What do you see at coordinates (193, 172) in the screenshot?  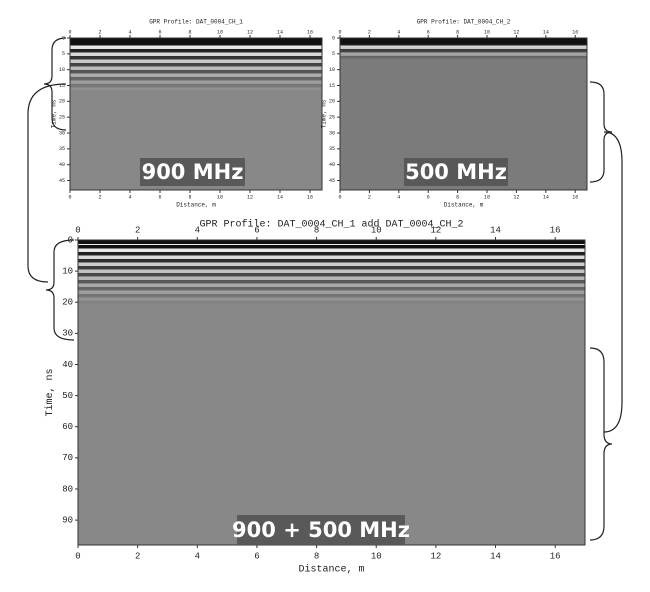 I see `frequency-label: 900 MHz` at bounding box center [193, 172].